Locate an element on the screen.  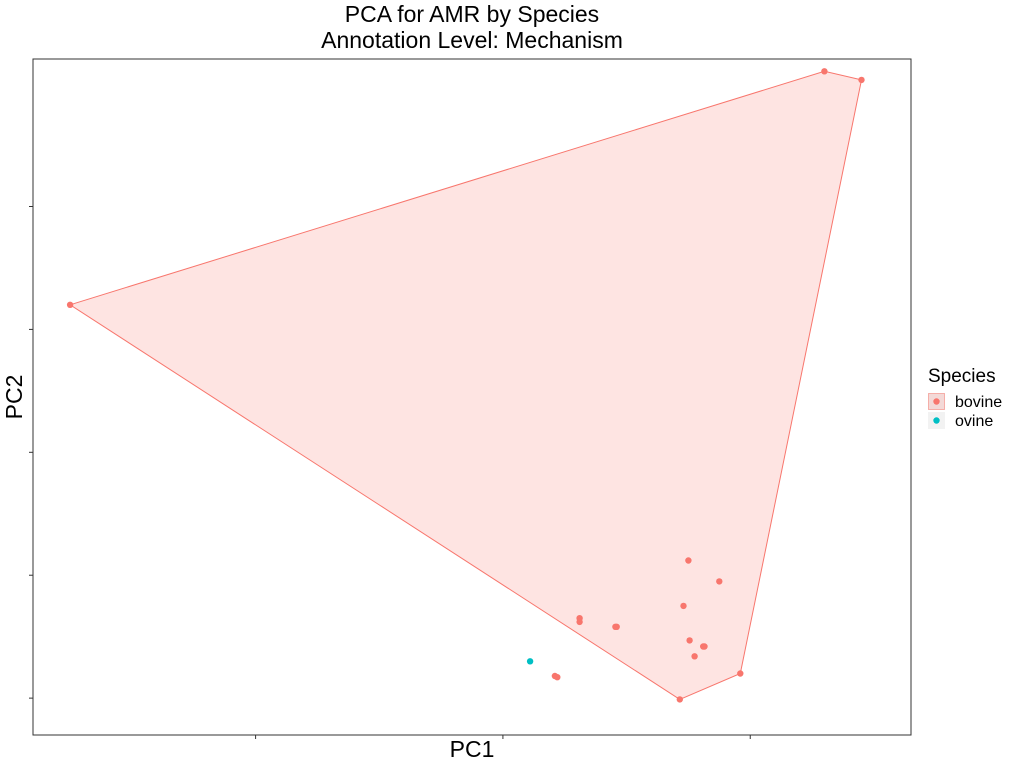
legend-label-ovine: ovine is located at coordinates (974, 421).